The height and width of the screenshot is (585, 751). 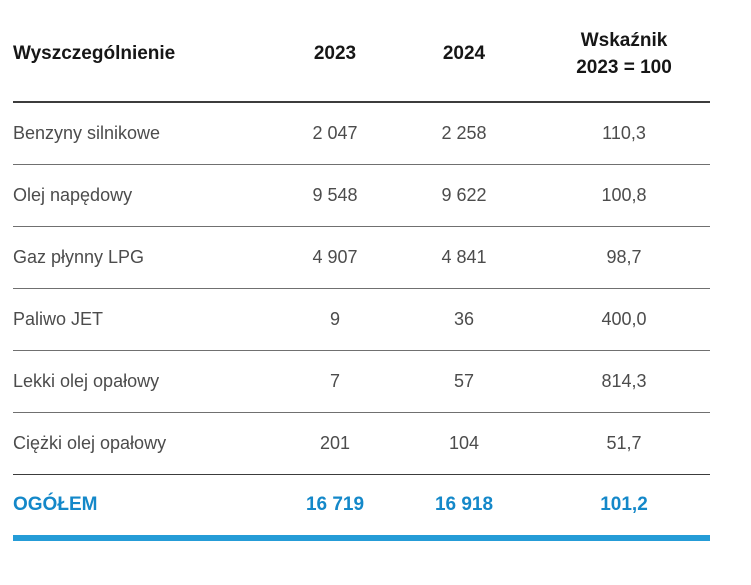 What do you see at coordinates (624, 381) in the screenshot?
I see `value-index: 814,3` at bounding box center [624, 381].